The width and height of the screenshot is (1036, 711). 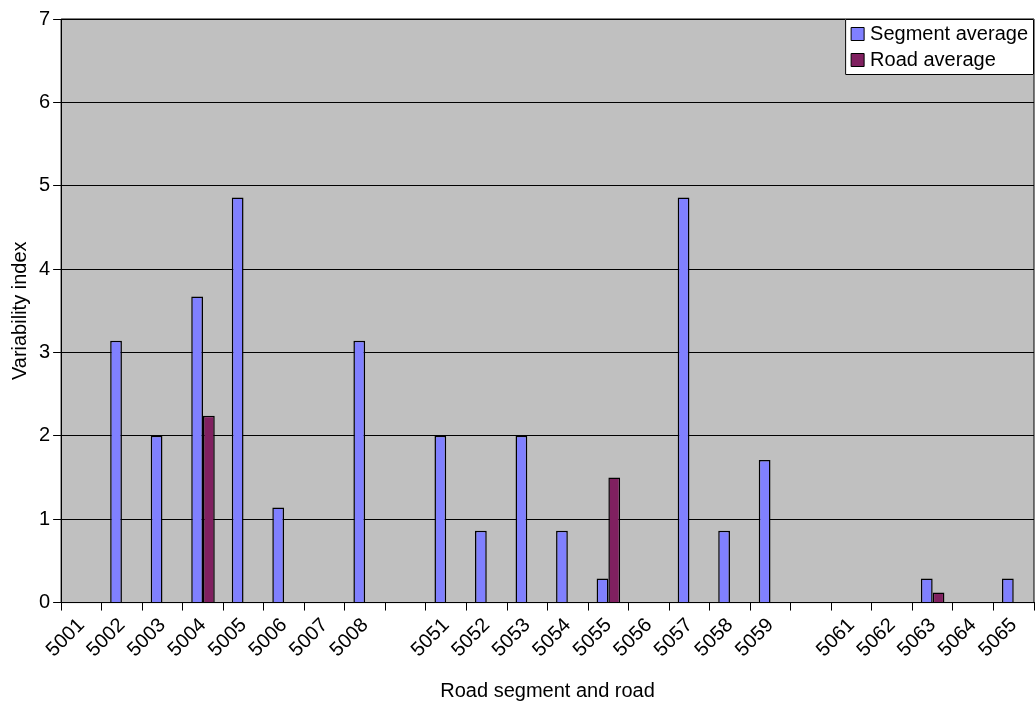 What do you see at coordinates (45, 601) in the screenshot?
I see `y-tick-label: 0` at bounding box center [45, 601].